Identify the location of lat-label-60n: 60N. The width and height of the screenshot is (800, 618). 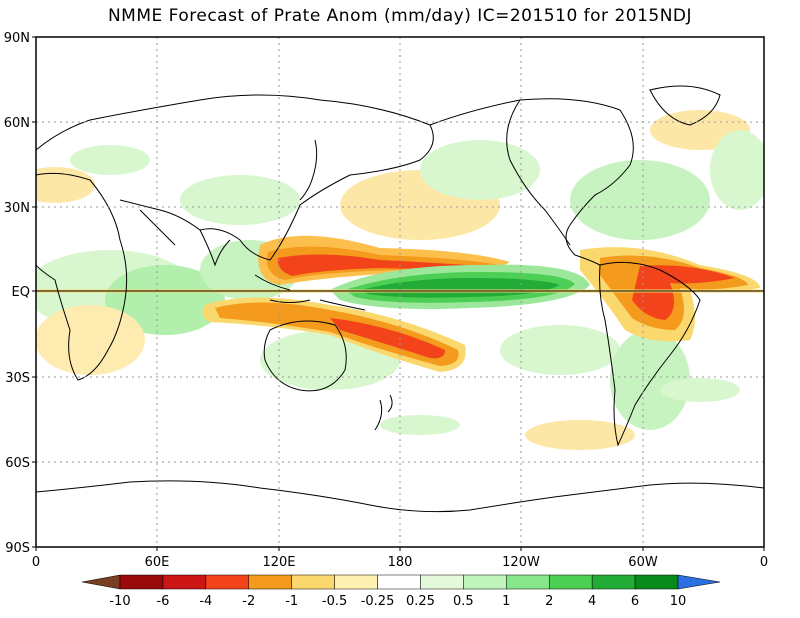
(17, 123).